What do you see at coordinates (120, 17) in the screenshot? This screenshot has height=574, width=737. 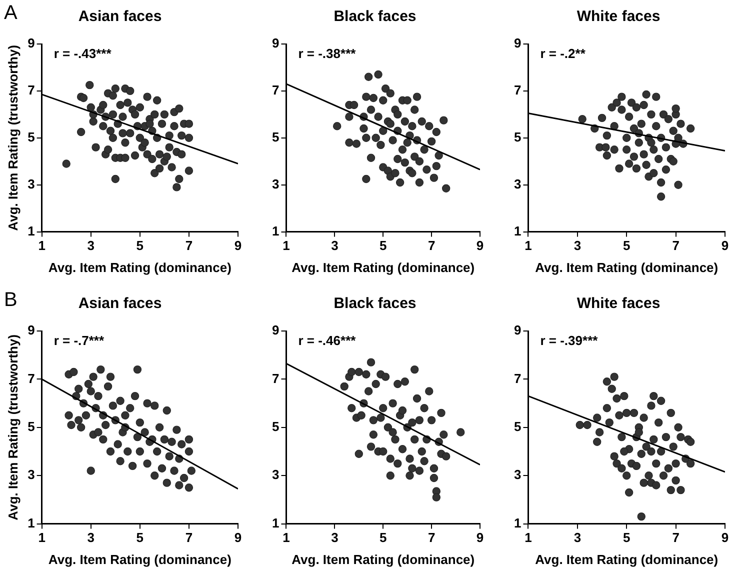 I see `chart-title: Asian faces` at bounding box center [120, 17].